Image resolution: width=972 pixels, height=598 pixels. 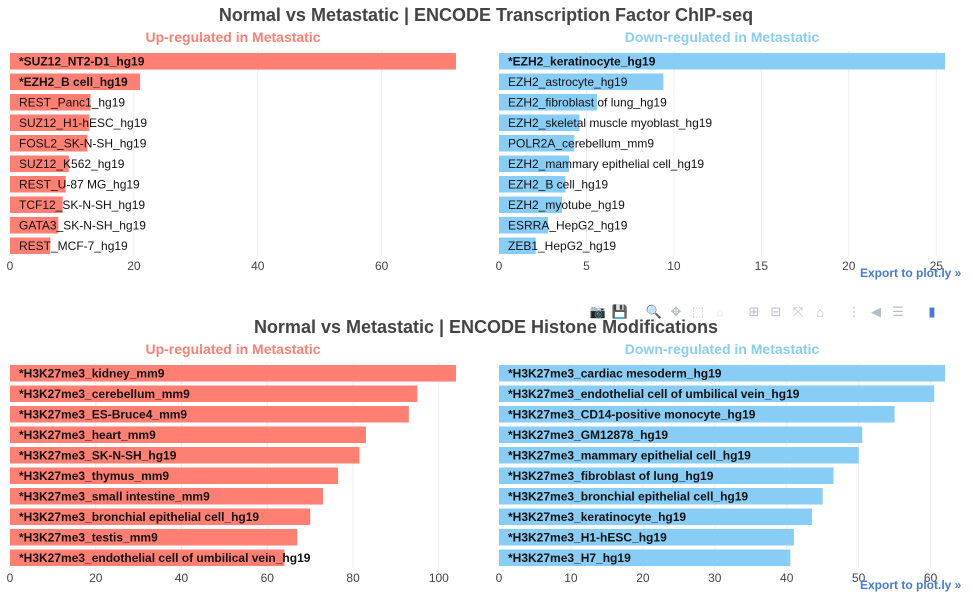 I want to click on bar-label: *H3K27me3_kidney_mm9, so click(x=92, y=373).